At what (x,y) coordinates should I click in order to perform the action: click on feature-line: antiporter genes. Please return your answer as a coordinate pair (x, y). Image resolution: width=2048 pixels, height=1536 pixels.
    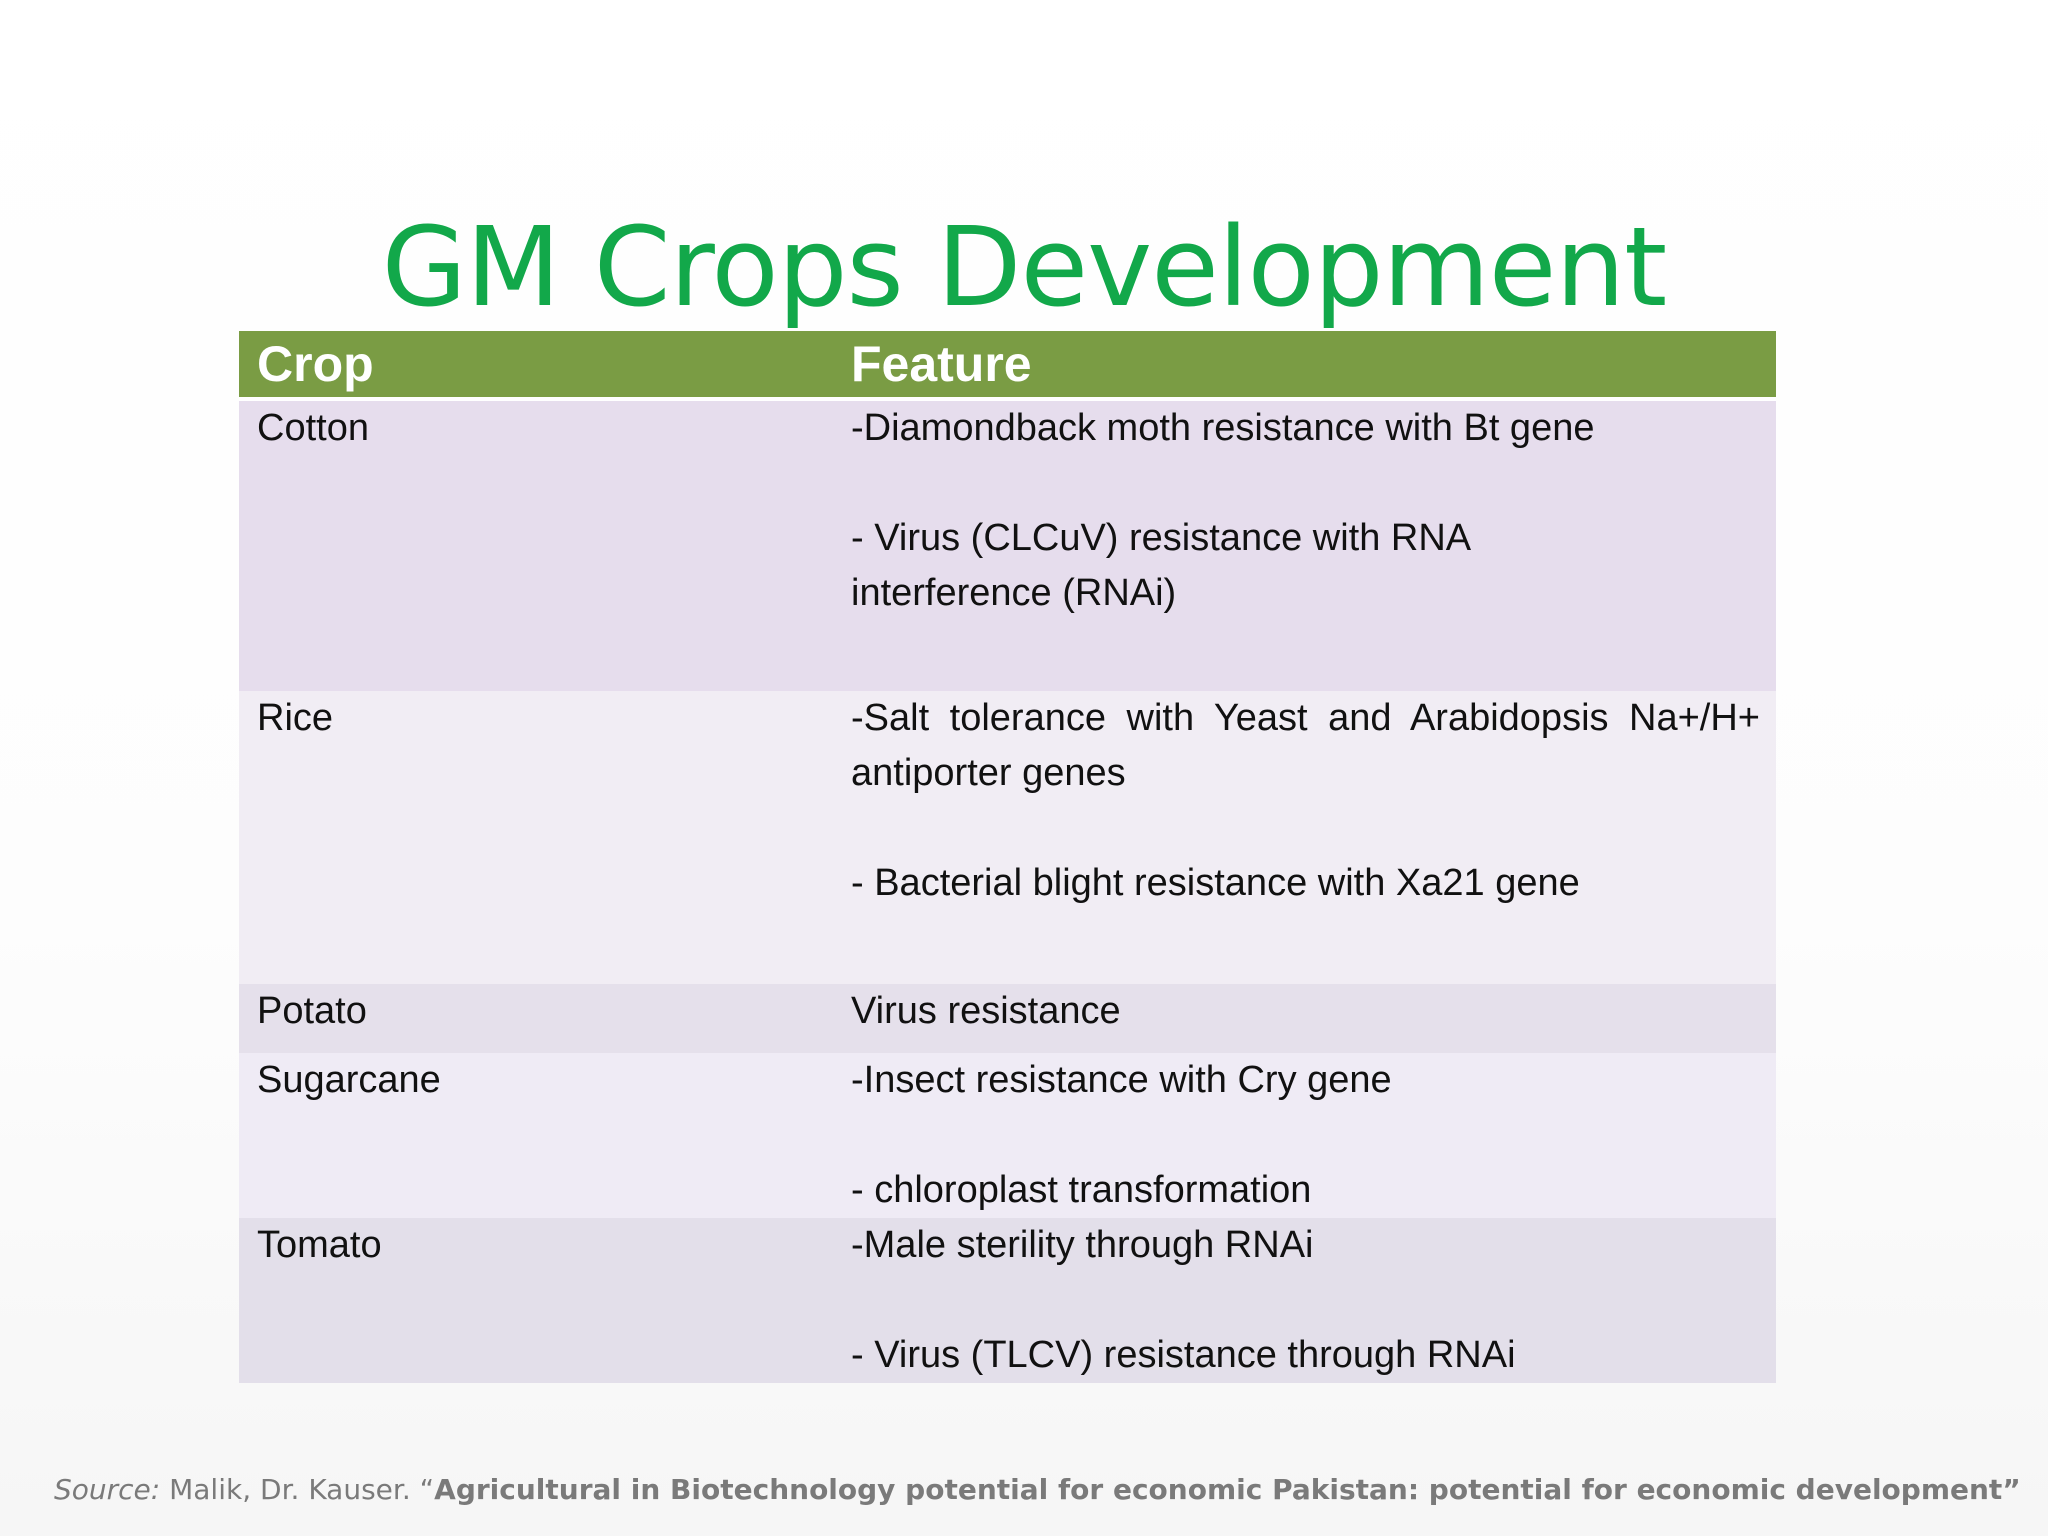
    Looking at the image, I should click on (988, 773).